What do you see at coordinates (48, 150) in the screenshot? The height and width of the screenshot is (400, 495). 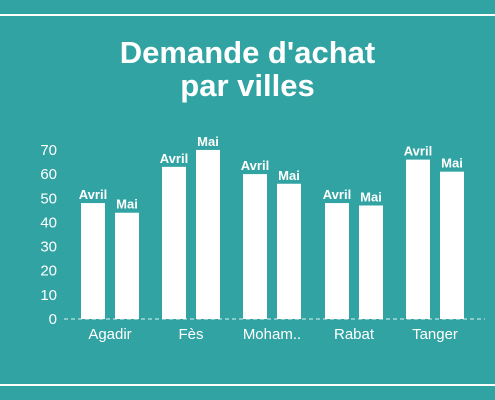 I see `y-tick-label: 70` at bounding box center [48, 150].